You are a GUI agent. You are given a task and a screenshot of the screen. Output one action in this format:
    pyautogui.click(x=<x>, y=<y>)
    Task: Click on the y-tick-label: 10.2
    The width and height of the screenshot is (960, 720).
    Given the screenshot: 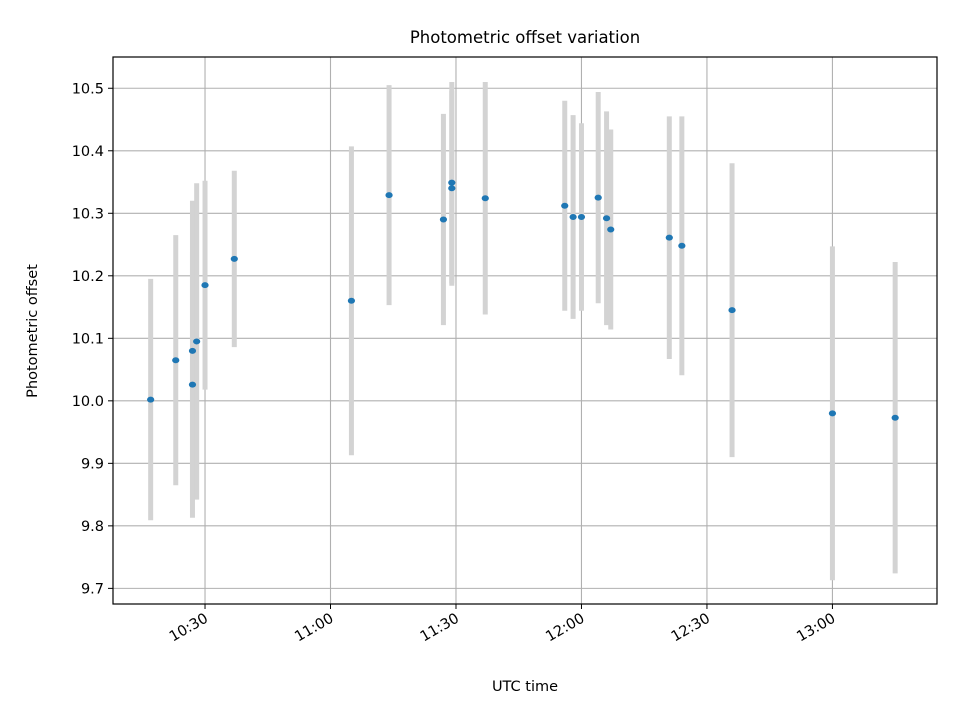 What is the action you would take?
    pyautogui.click(x=88, y=277)
    